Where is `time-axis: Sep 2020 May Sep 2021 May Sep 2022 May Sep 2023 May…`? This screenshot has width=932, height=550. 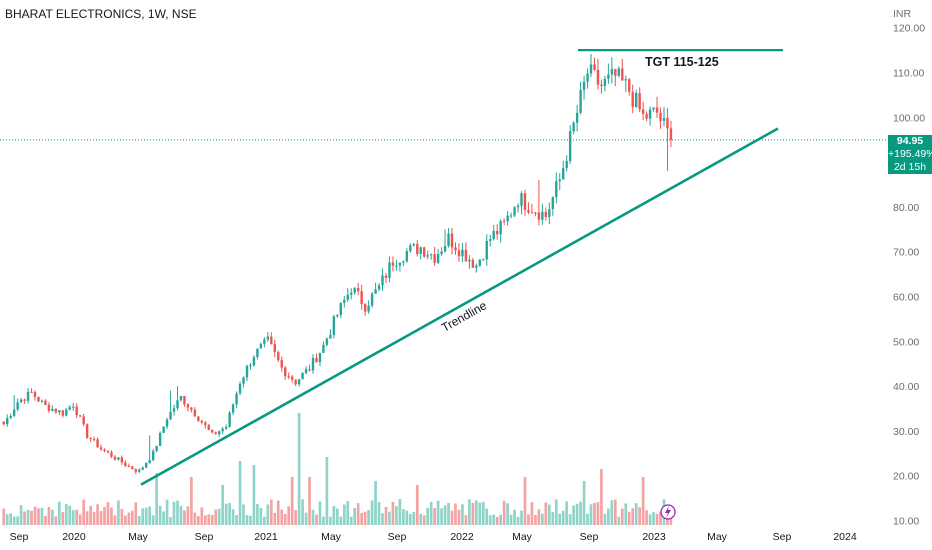 time-axis: Sep 2020 May Sep 2021 May Sep 2022 May Sep 2023 May… is located at coordinates (433, 537).